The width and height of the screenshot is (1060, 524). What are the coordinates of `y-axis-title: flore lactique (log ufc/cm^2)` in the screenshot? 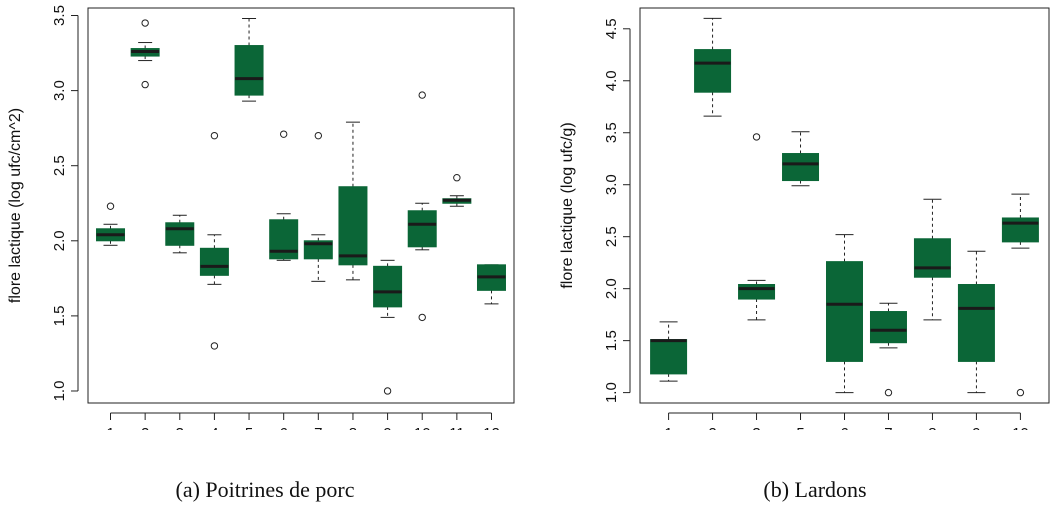 It's located at (15, 205).